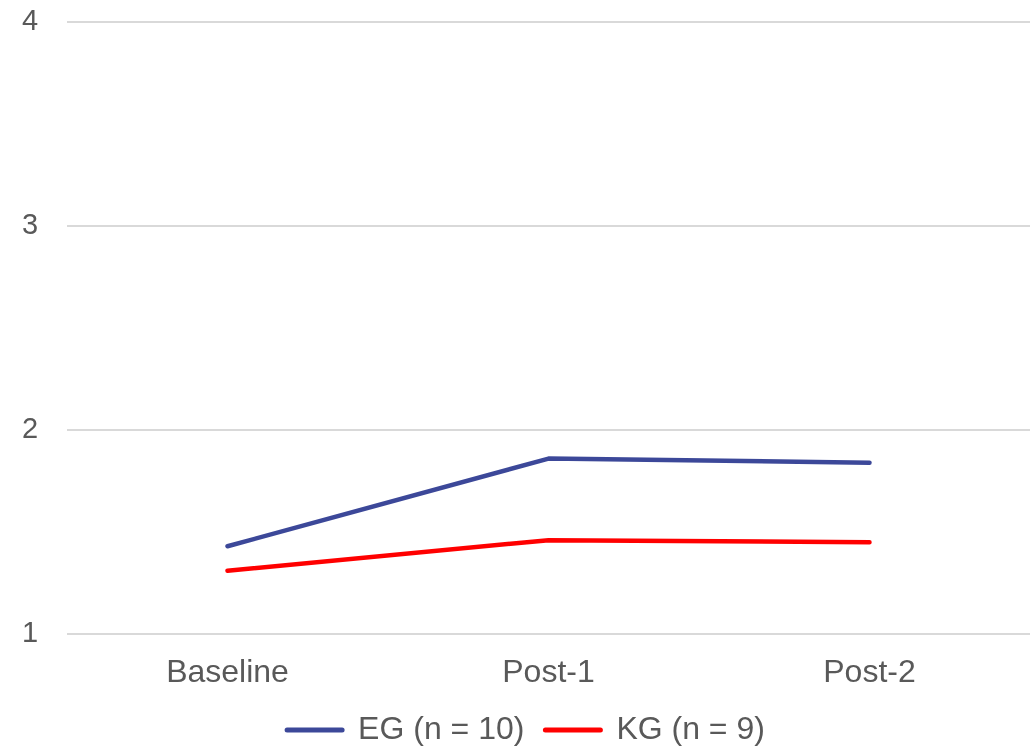  I want to click on x-tick-label: Post-1, so click(548, 671).